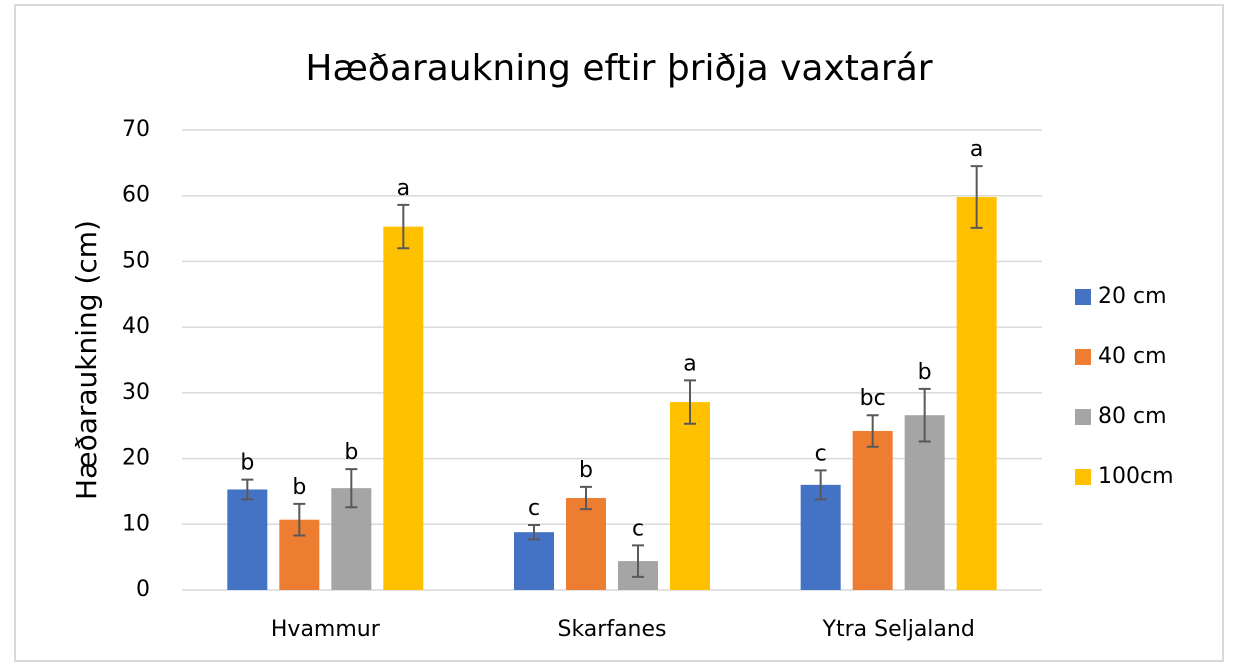 The image size is (1238, 670). I want to click on x-tick-label: Hvammur, so click(326, 629).